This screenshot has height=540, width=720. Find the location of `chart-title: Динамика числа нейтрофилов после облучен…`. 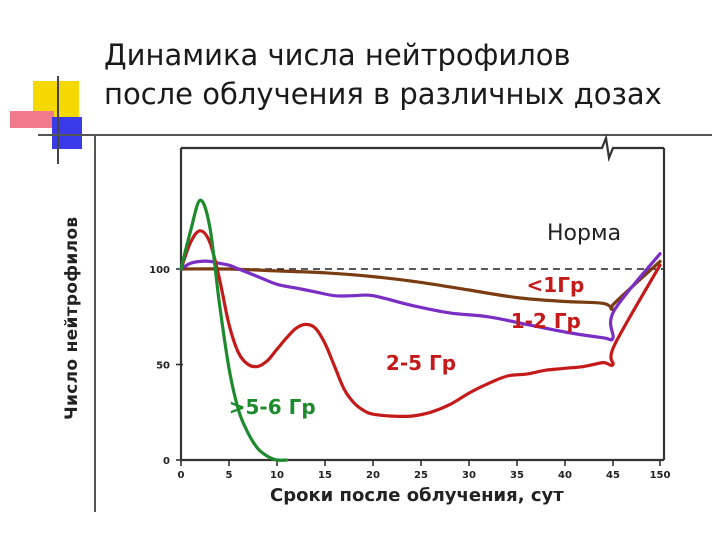

chart-title: Динамика числа нейтрофилов после облучен… is located at coordinates (410, 75).